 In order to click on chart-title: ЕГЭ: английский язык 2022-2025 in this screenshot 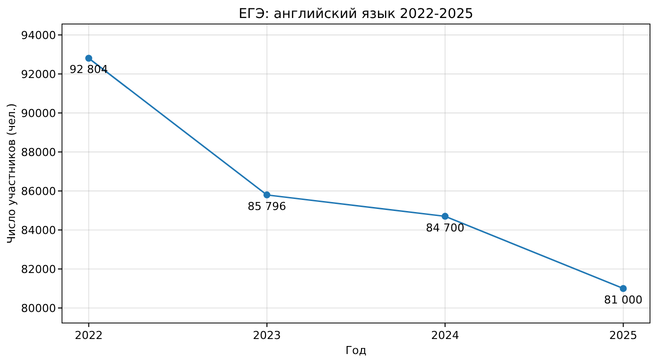, I will do `click(356, 14)`.